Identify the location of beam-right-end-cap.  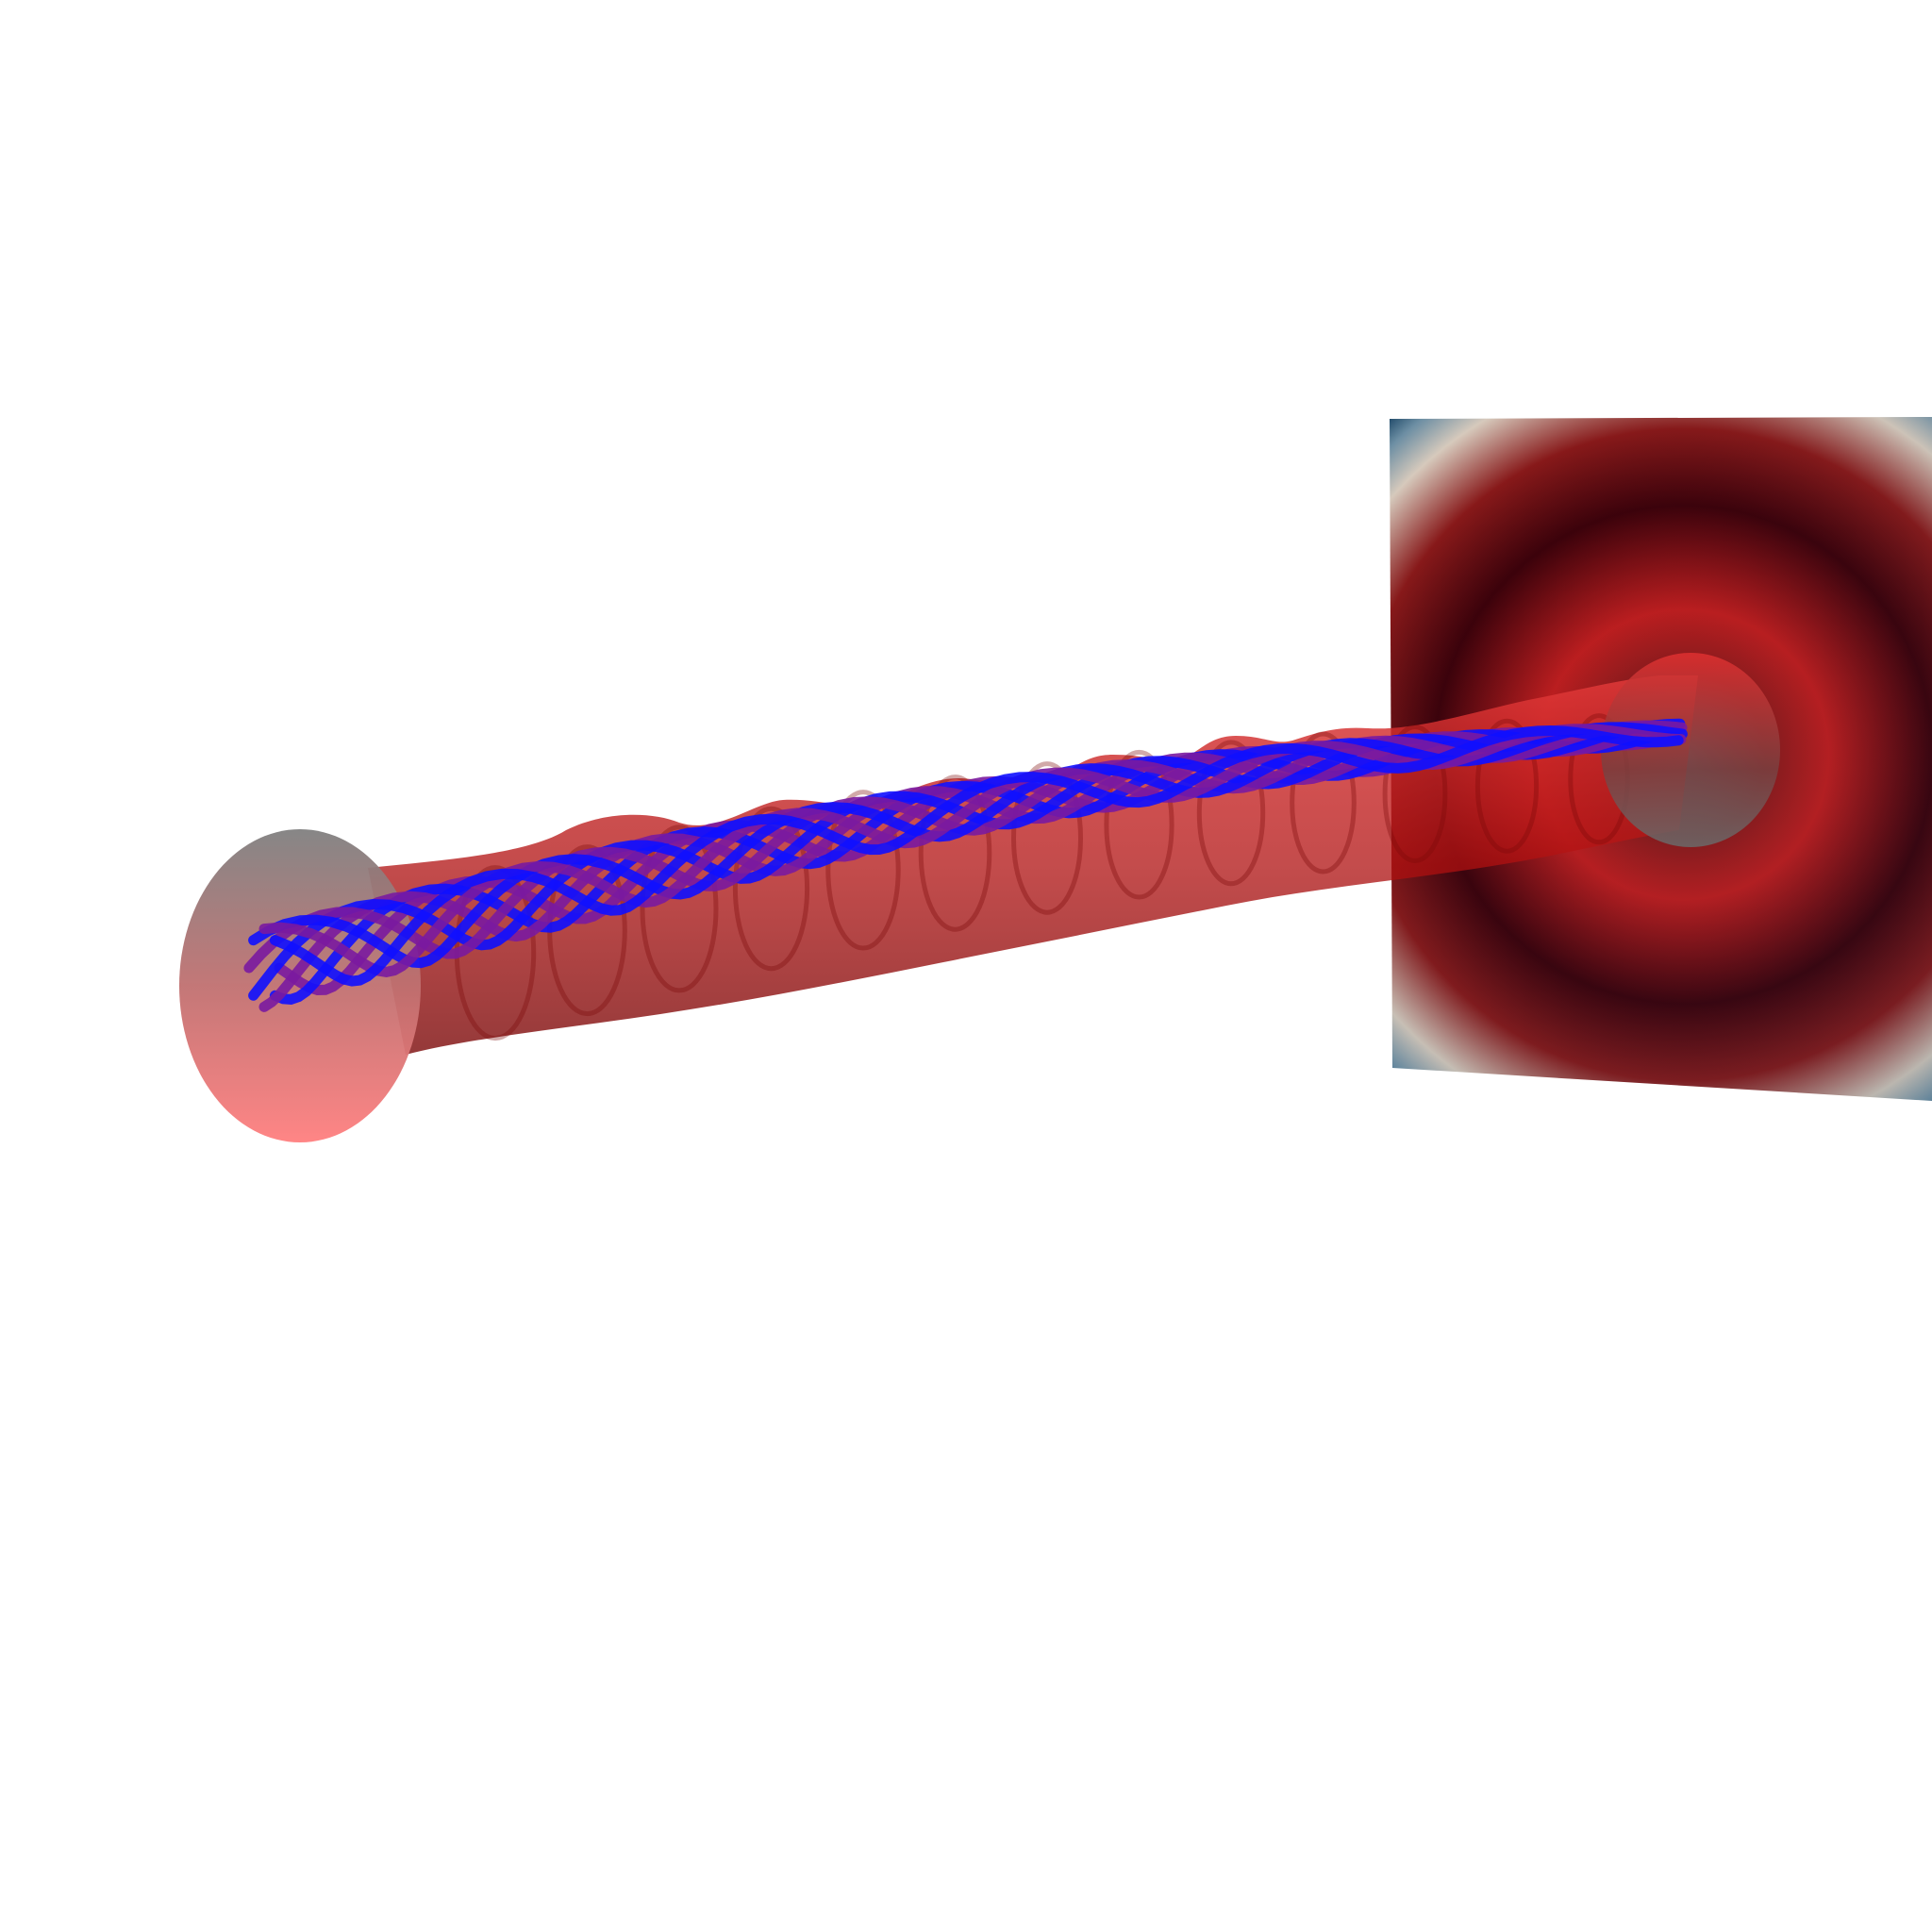
(1691, 750).